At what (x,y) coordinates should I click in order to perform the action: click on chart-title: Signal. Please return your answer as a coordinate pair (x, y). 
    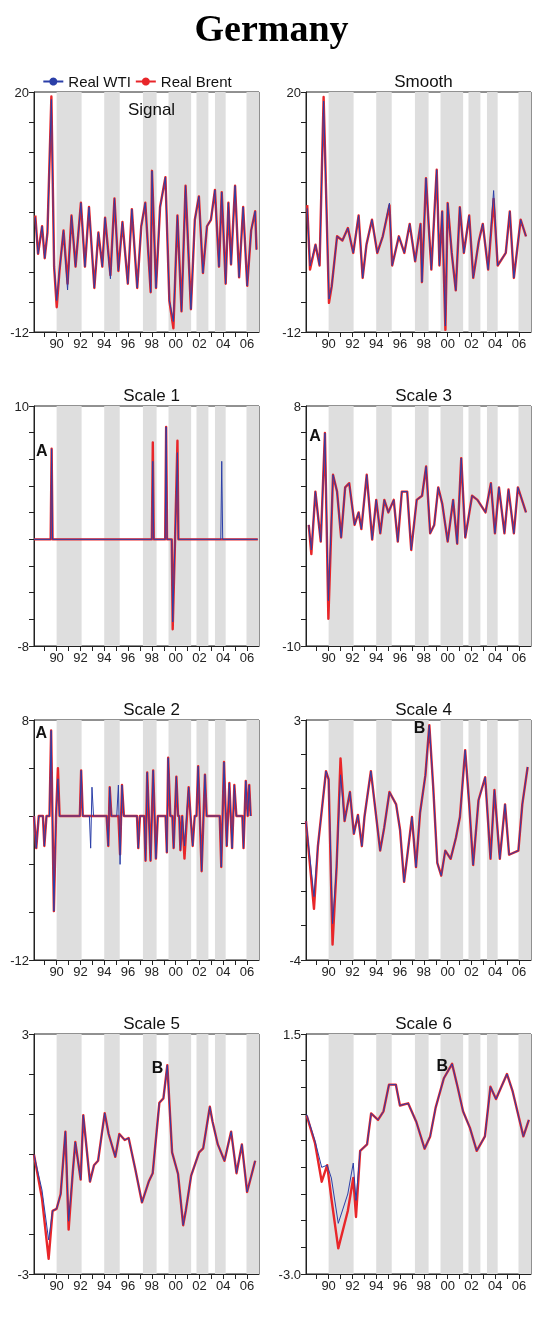
    Looking at the image, I should click on (151, 109).